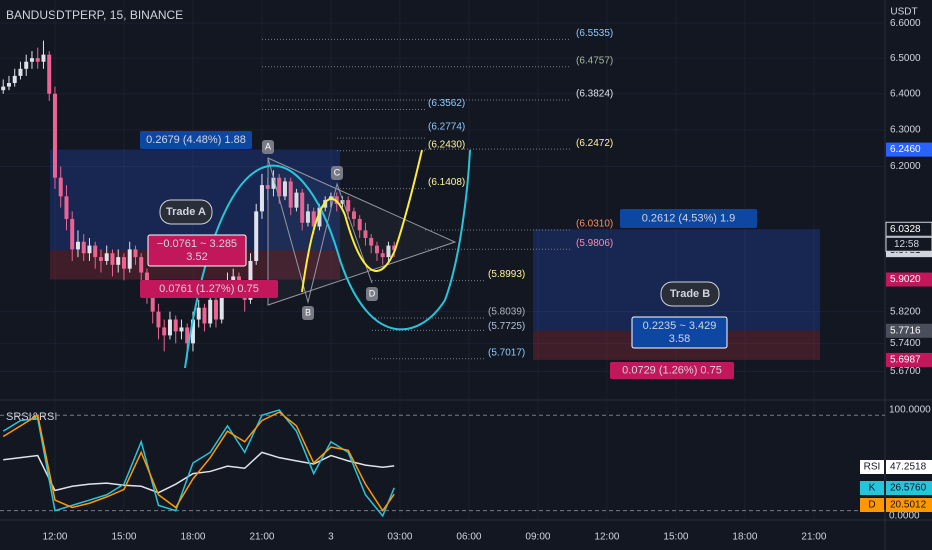  I want to click on trade-ratio-bg, so click(197, 250).